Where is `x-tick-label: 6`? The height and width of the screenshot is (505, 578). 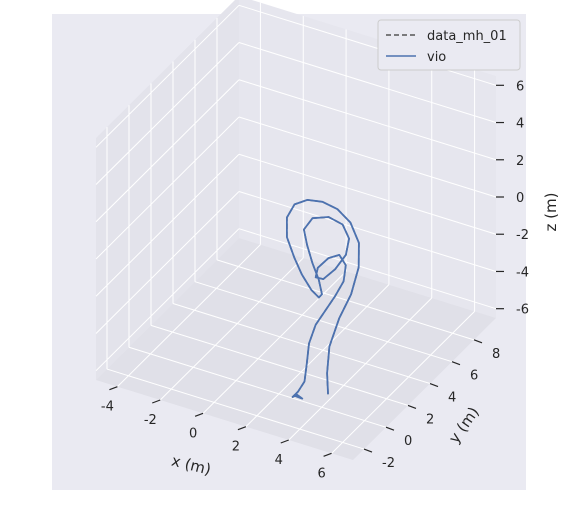
x-tick-label: 6 is located at coordinates (321, 473).